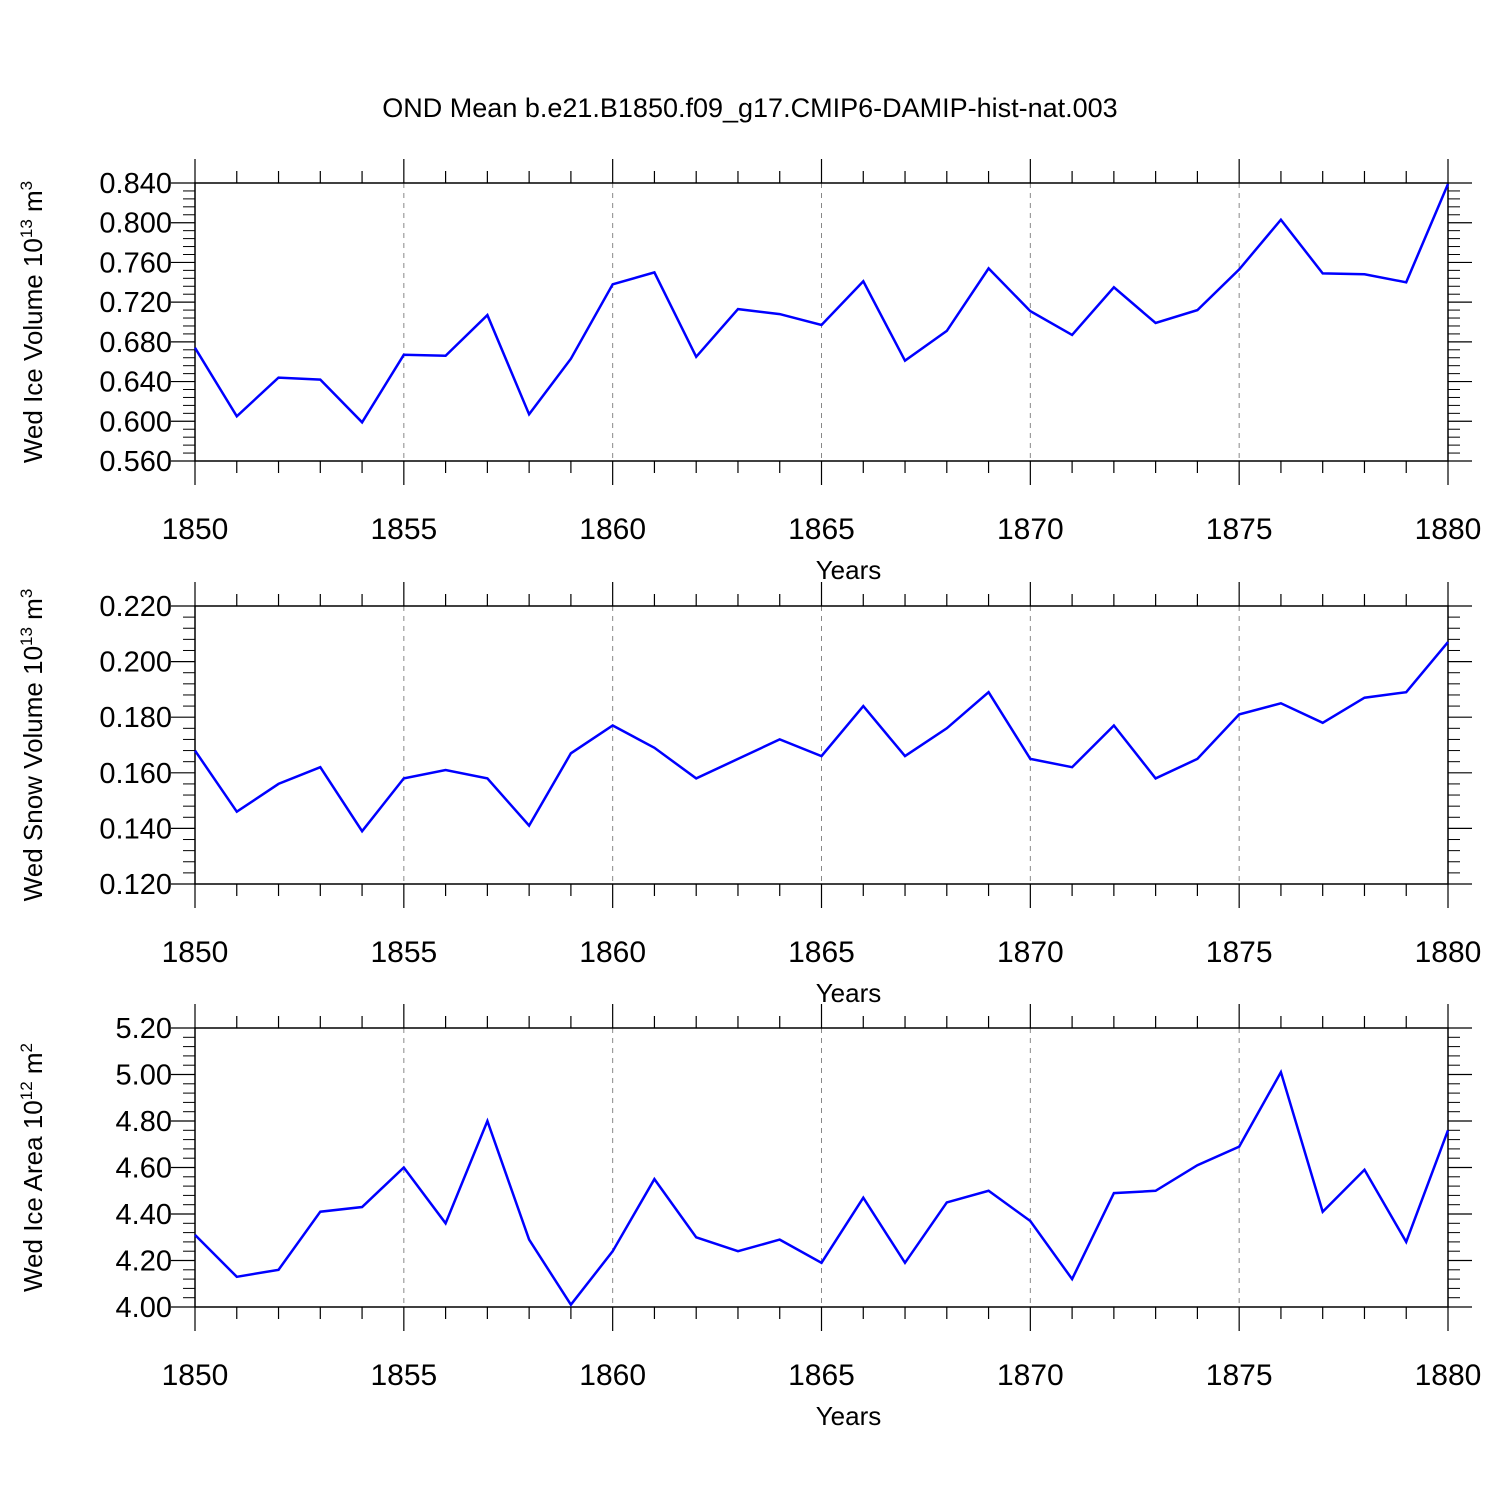 The image size is (1500, 1500). Describe the element at coordinates (135, 607) in the screenshot. I see `y-tick-label: 0.220` at that location.